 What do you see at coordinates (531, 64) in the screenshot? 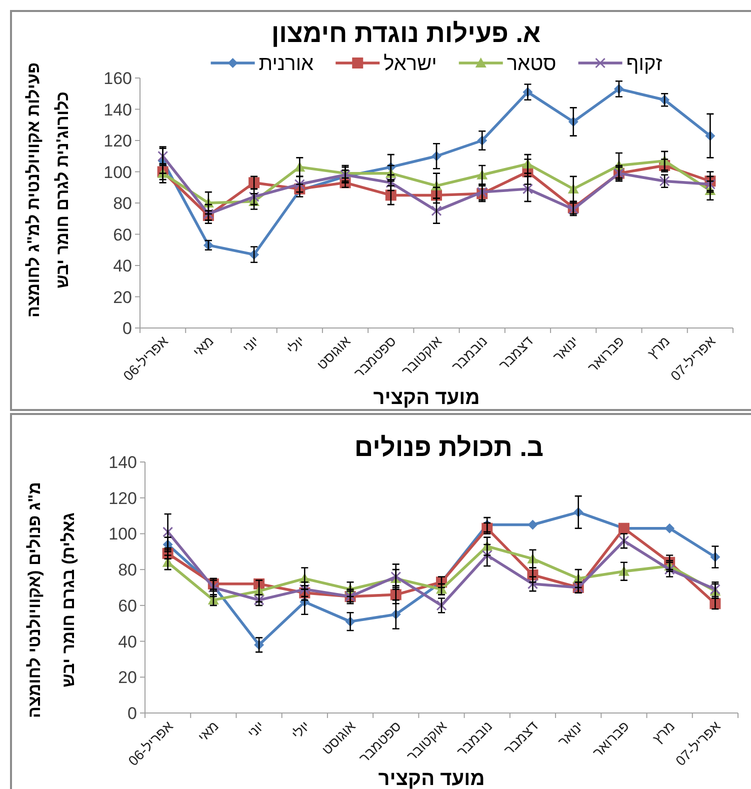
I see `legend-label: סטאר` at bounding box center [531, 64].